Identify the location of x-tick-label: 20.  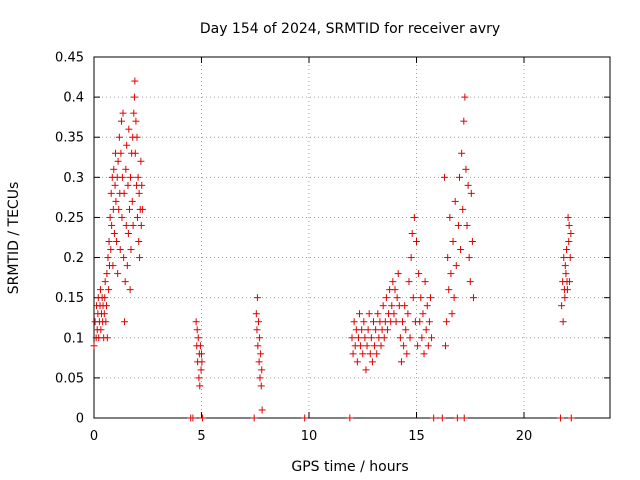
(524, 436).